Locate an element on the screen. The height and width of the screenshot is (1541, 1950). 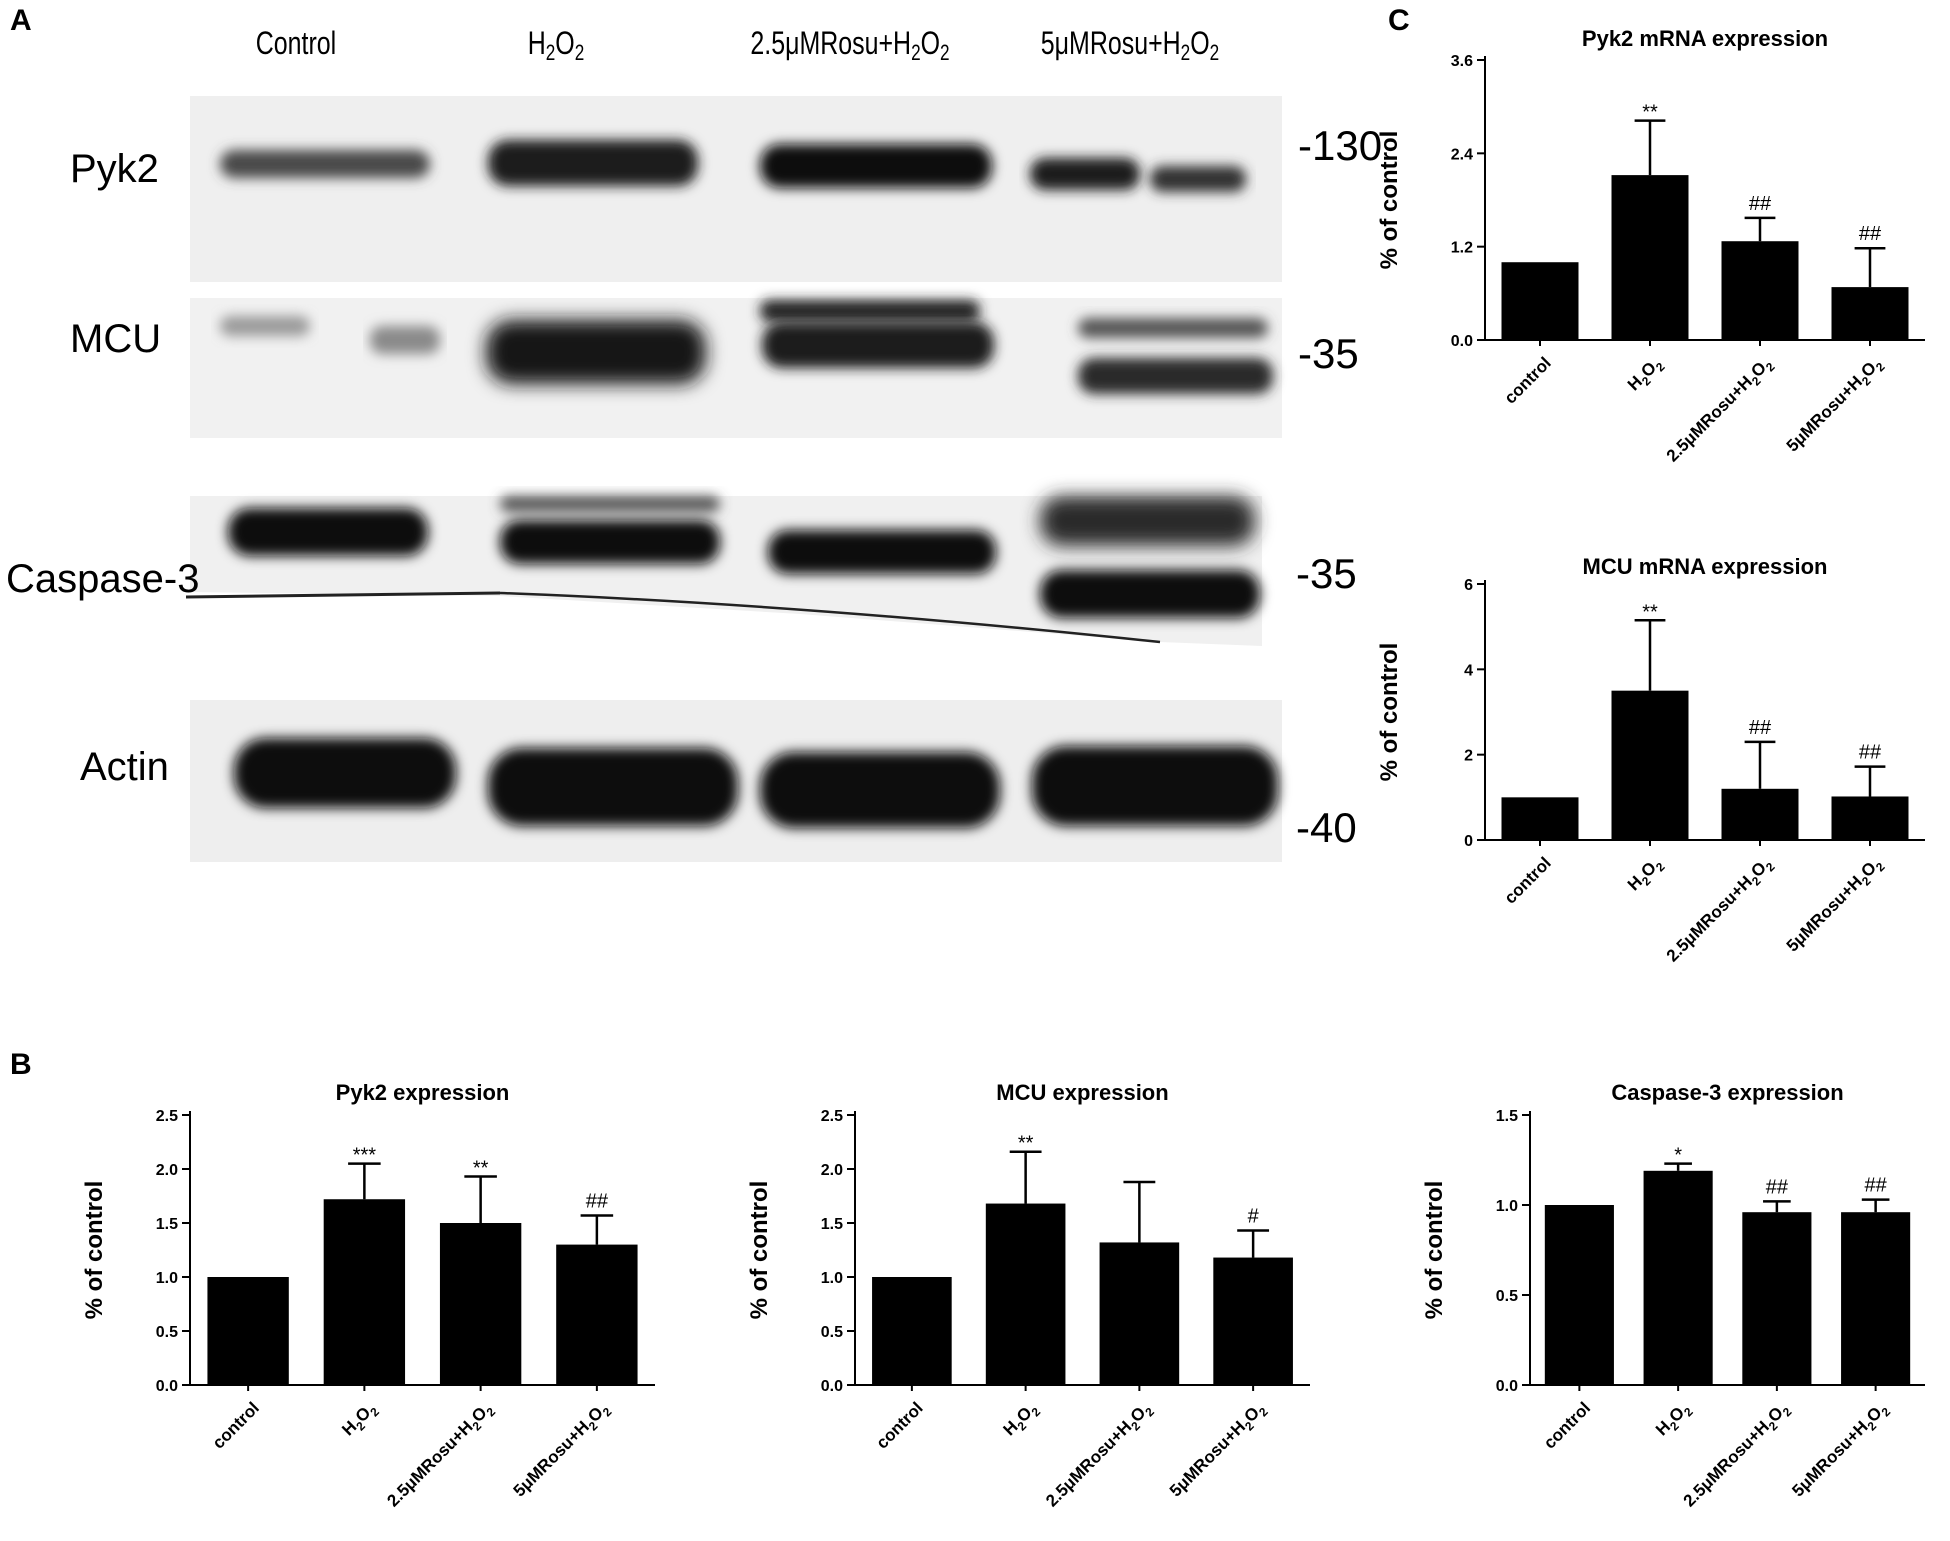
pyk2-mrna-ytick-label-1: 1.2 is located at coordinates (1462, 248).